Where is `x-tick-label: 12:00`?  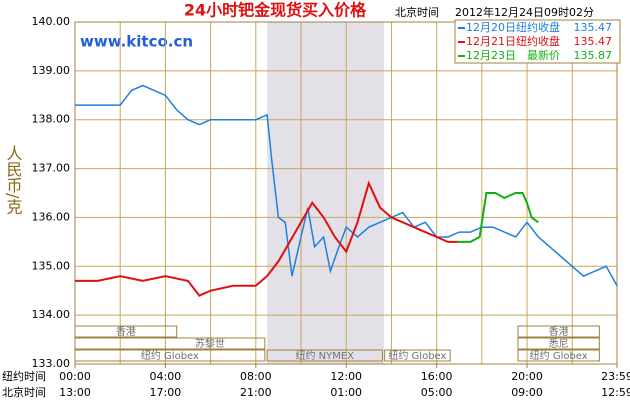
x-tick-label: 12:00 is located at coordinates (346, 376).